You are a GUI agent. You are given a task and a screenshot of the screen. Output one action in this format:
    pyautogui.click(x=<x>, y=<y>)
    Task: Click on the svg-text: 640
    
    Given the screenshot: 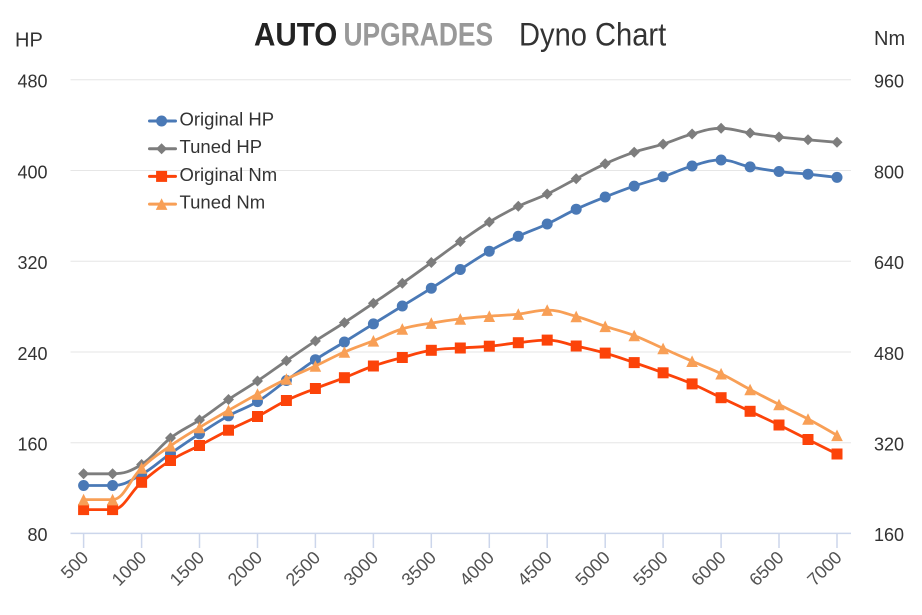 What is the action you would take?
    pyautogui.click(x=889, y=263)
    